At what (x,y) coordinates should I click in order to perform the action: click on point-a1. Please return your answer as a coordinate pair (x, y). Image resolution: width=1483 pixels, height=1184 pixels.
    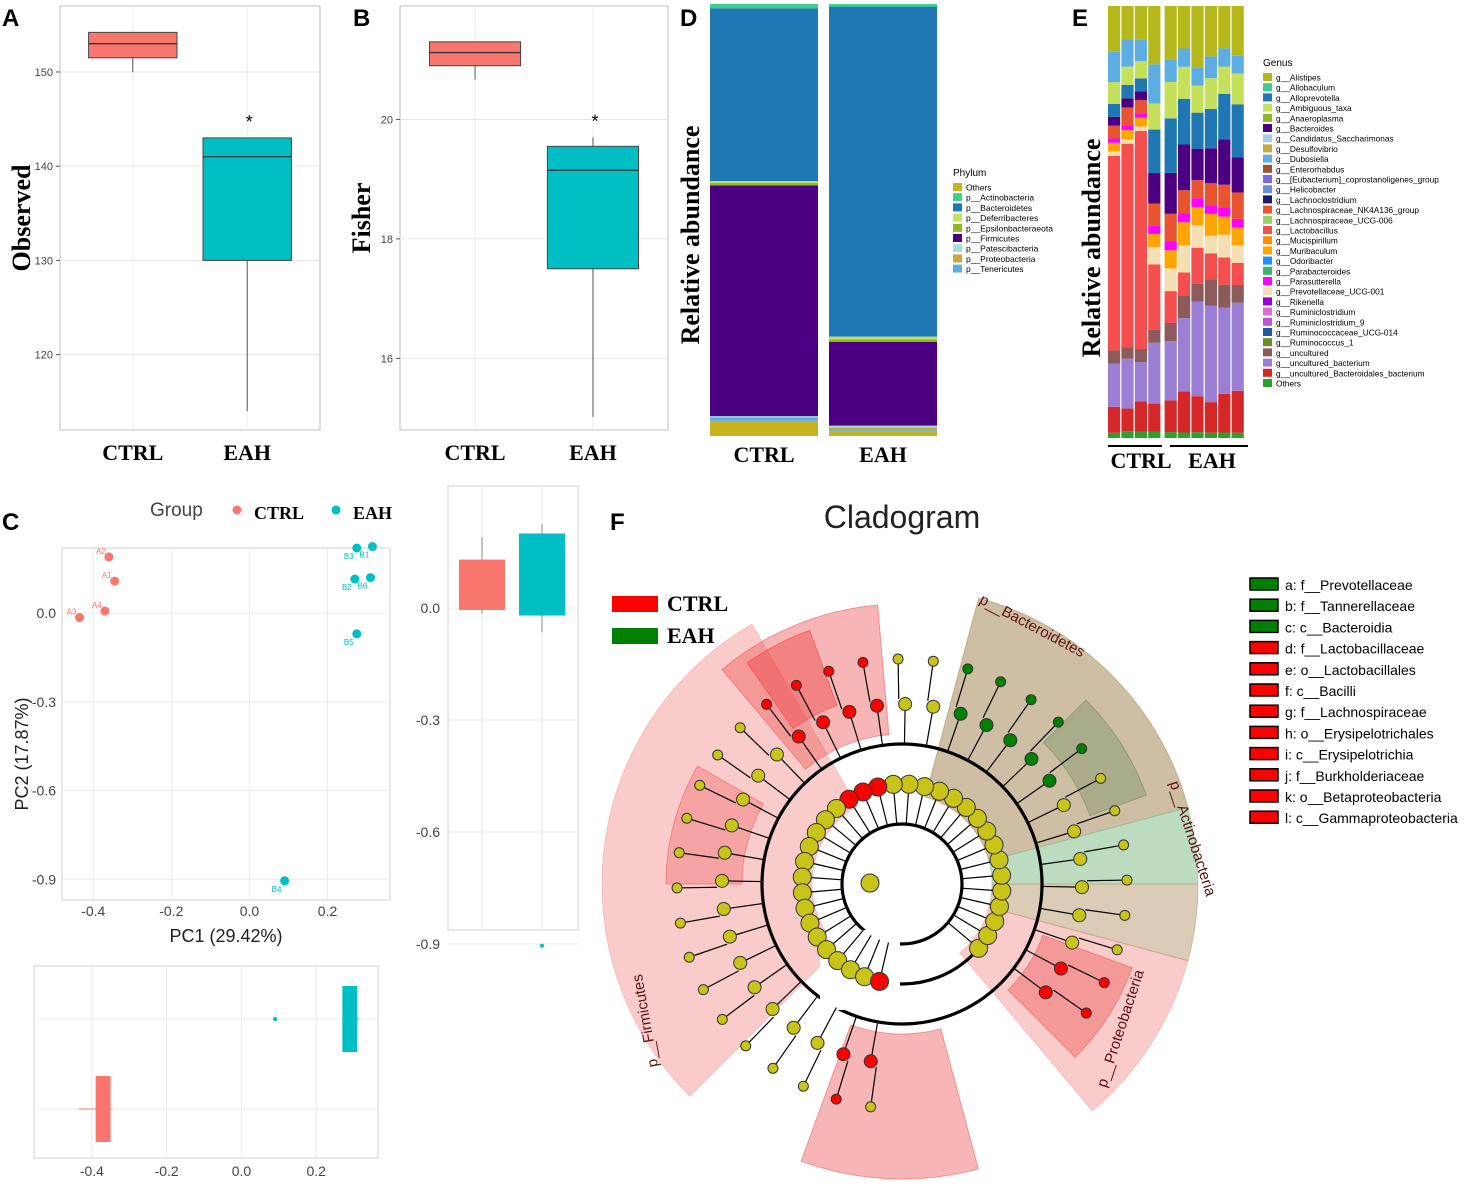
    Looking at the image, I should click on (115, 581).